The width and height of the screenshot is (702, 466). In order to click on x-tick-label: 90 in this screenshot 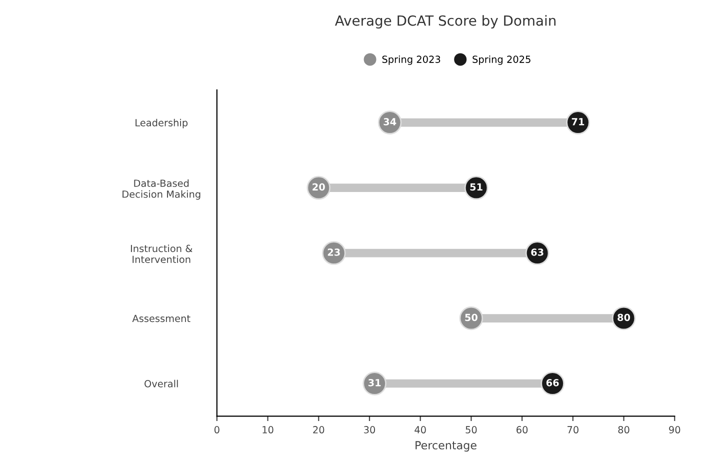, I will do `click(674, 430)`.